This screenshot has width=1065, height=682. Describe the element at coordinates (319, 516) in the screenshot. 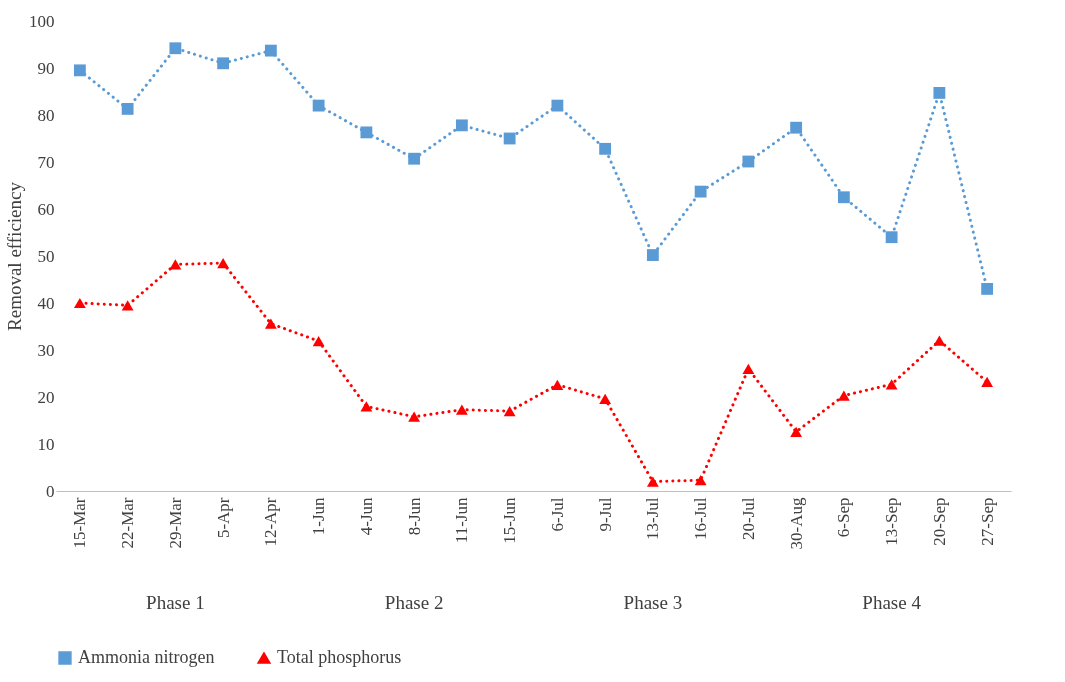

I see `x-tick-label: 1-Jun` at that location.